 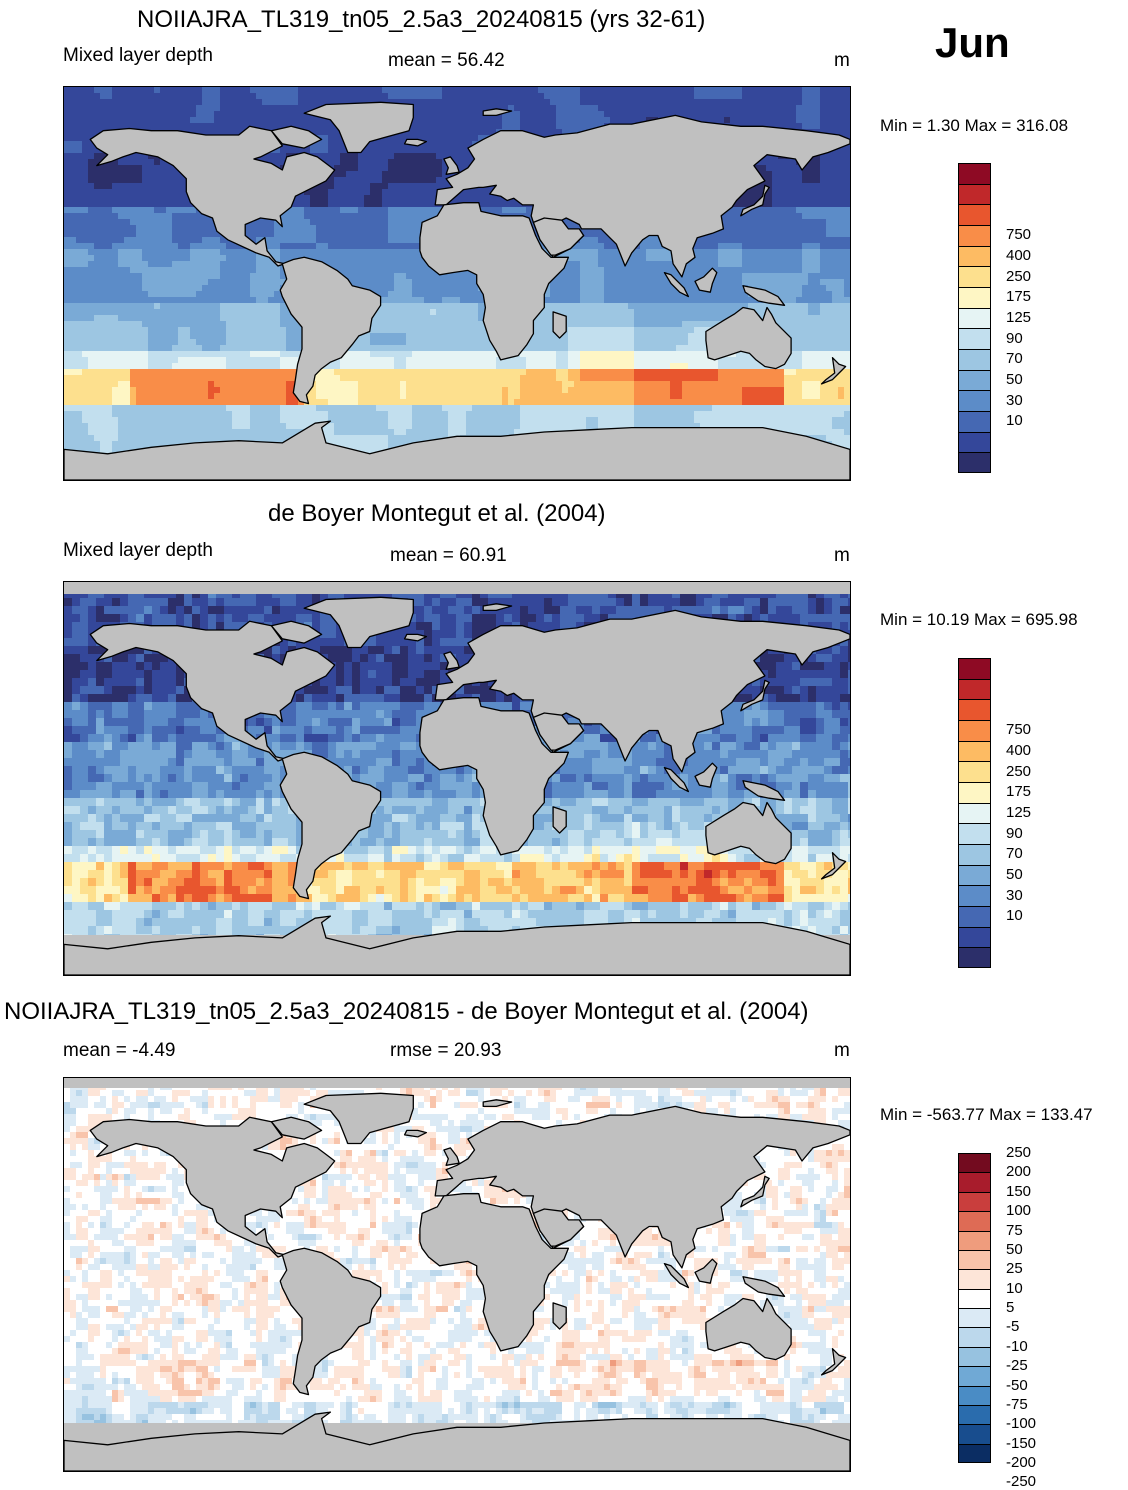 I want to click on panel-title: de Boyer Montegut et al. (2004), so click(x=437, y=514).